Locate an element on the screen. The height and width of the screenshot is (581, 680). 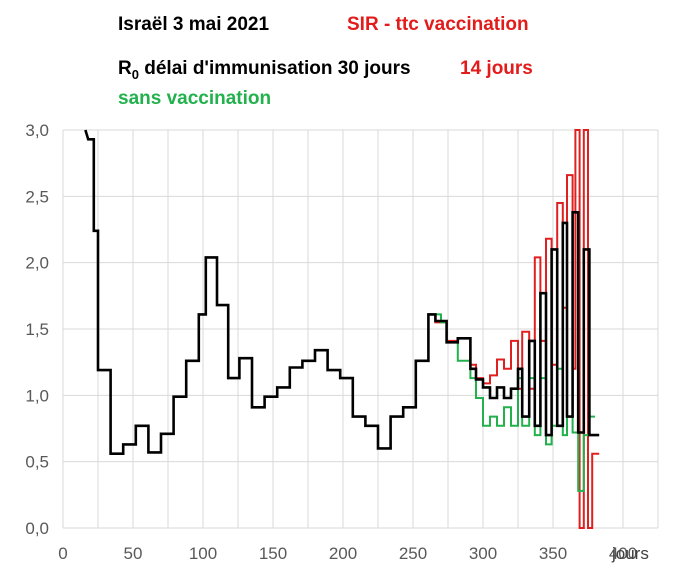
y-axis-ticks: 0,0 0,5 1,0 1,5 2,0 2,5 3,0 is located at coordinates (37, 329).